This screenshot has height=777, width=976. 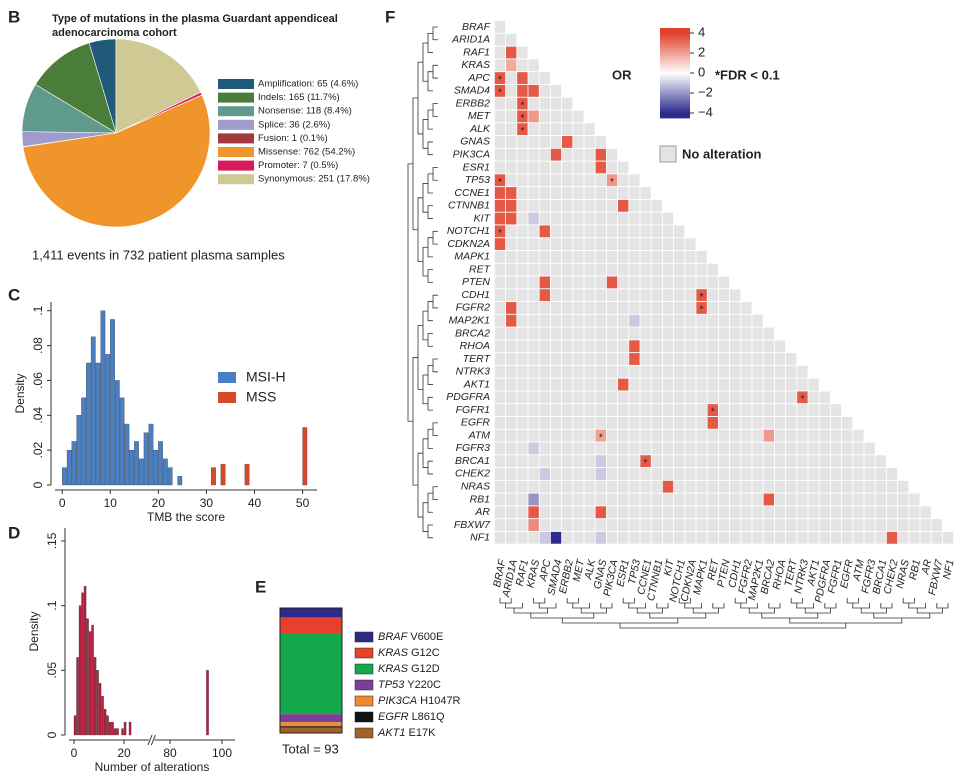 What do you see at coordinates (74, 753) in the screenshot?
I see `x-tick-label: 0` at bounding box center [74, 753].